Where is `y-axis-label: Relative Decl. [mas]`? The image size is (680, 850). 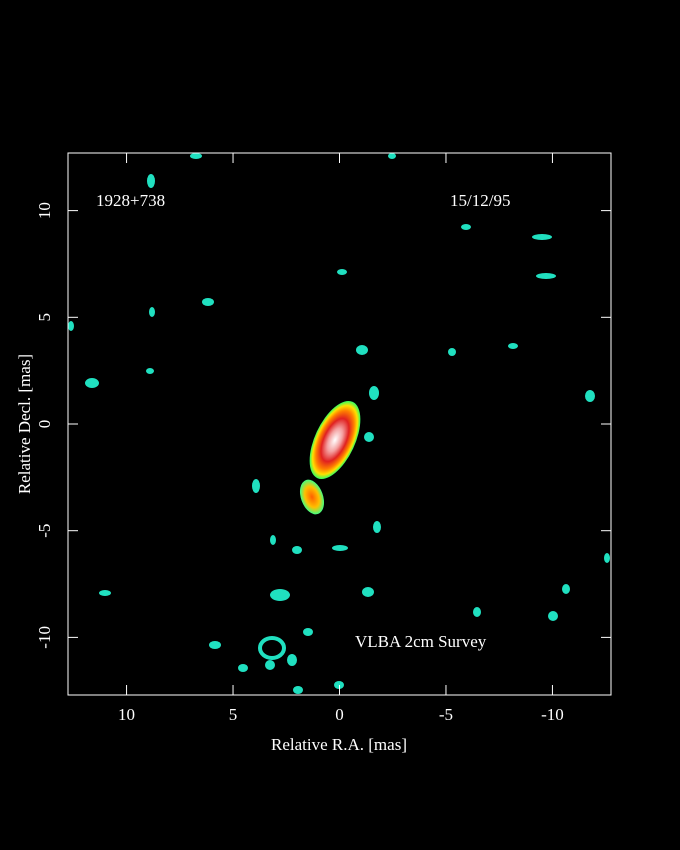 y-axis-label: Relative Decl. [mas] is located at coordinates (24, 424).